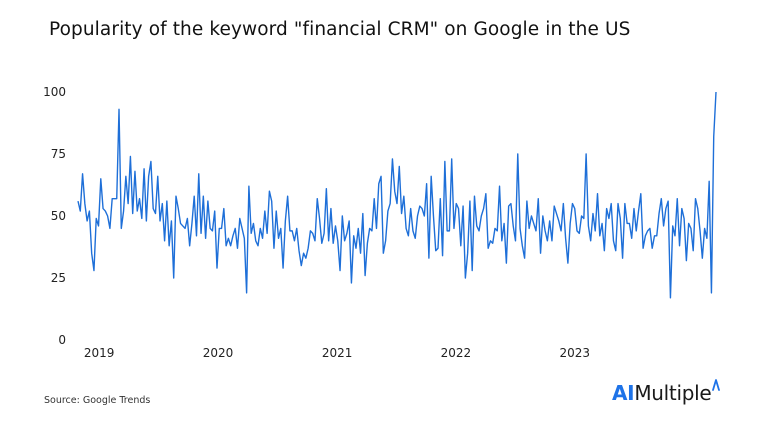 The image size is (764, 430). Describe the element at coordinates (97, 400) in the screenshot. I see `source-note: Source: Google Trends` at that location.